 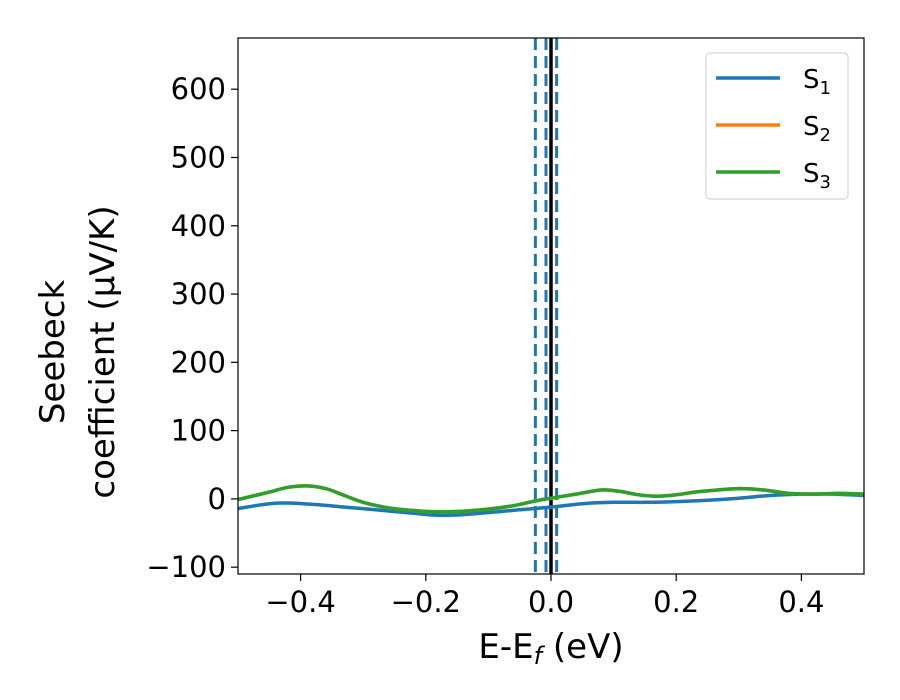 I want to click on x-axis-title: E-Ef (eV), so click(x=550, y=648).